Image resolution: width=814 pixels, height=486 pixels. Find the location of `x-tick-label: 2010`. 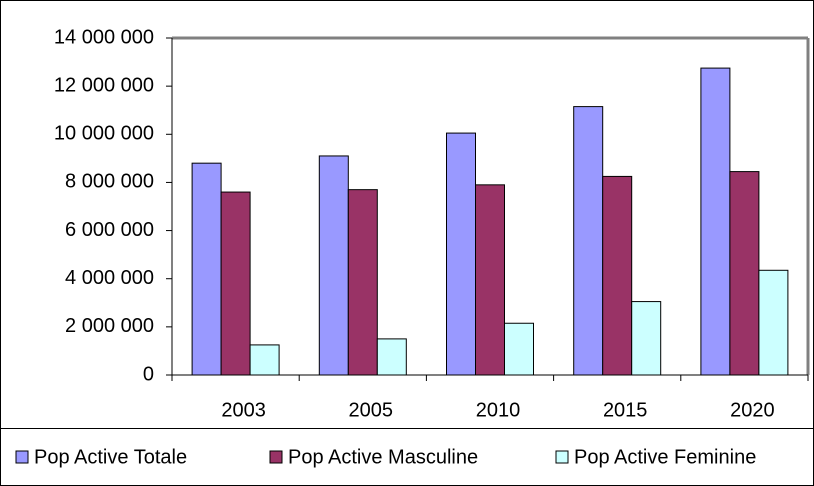

x-tick-label: 2010 is located at coordinates (498, 410).